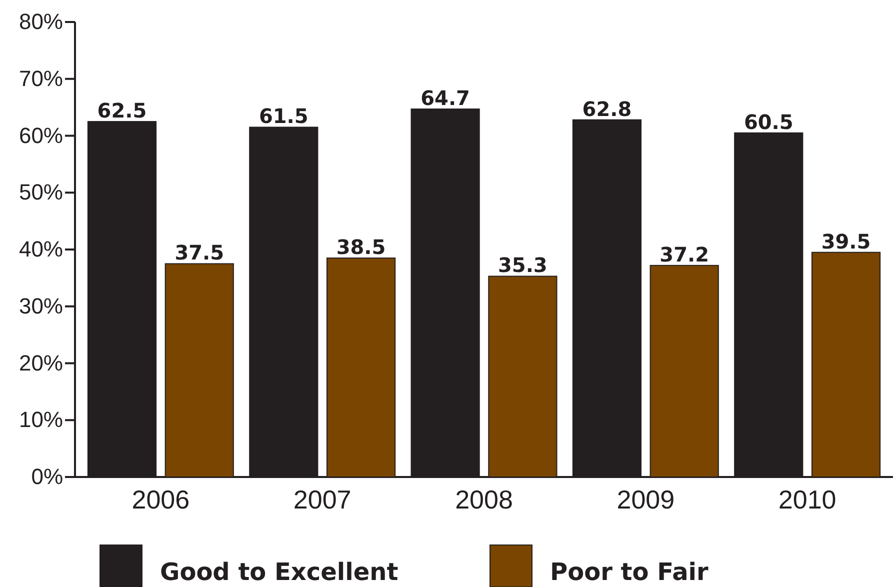 The image size is (896, 587). What do you see at coordinates (40, 249) in the screenshot?
I see `y-tick-label: 40%` at bounding box center [40, 249].